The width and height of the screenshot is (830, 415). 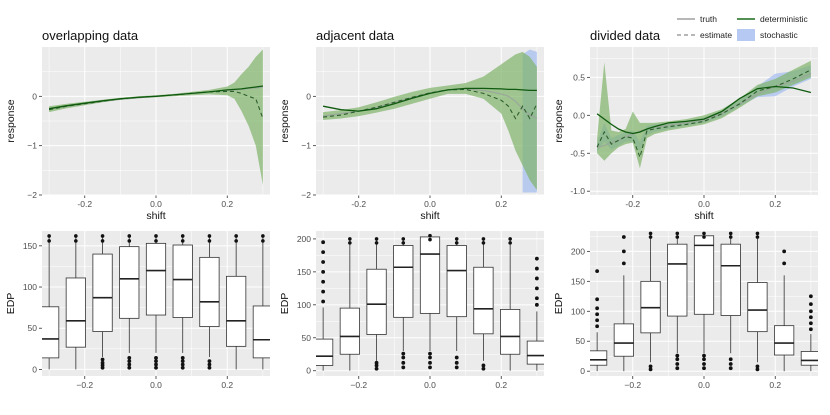 What do you see at coordinates (84, 385) in the screenshot?
I see `x-tick-label: −0.2` at bounding box center [84, 385].